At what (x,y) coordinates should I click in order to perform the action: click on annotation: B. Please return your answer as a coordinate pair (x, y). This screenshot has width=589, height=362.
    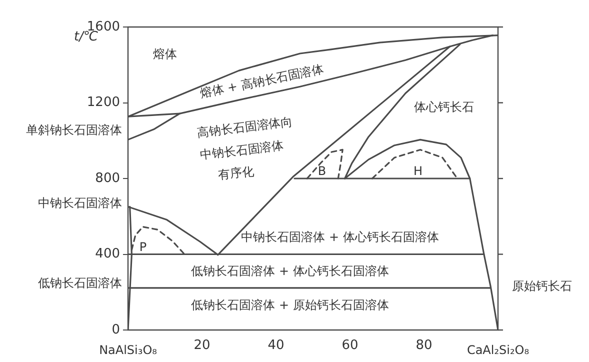
    Looking at the image, I should click on (322, 171).